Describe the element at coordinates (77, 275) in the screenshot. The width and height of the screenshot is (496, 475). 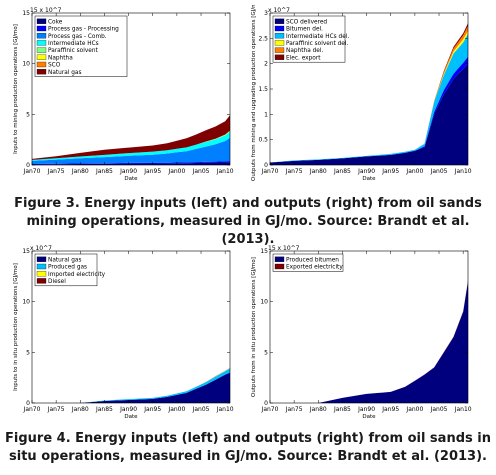
I see `legend-entry: Imported electricity` at that location.